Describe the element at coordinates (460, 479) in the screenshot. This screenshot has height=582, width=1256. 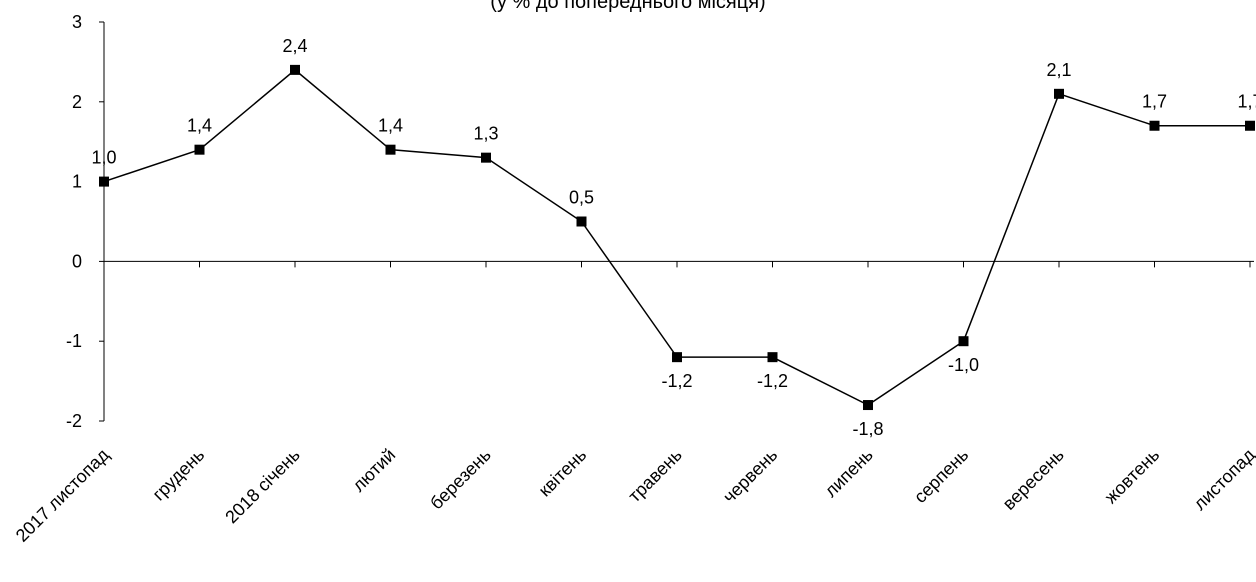
I see `x-category-label: березень` at that location.